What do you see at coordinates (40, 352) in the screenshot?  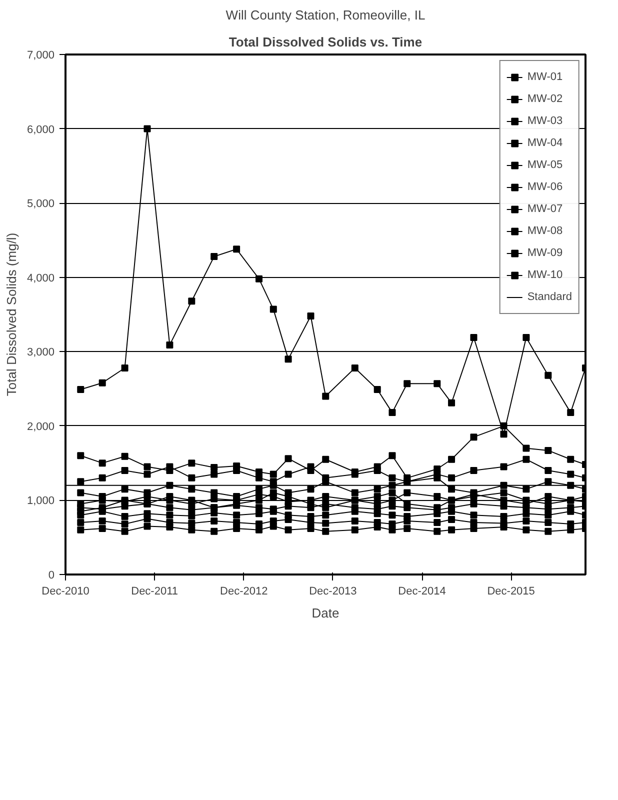 I see `y-tick-label: 3,000` at bounding box center [40, 352].